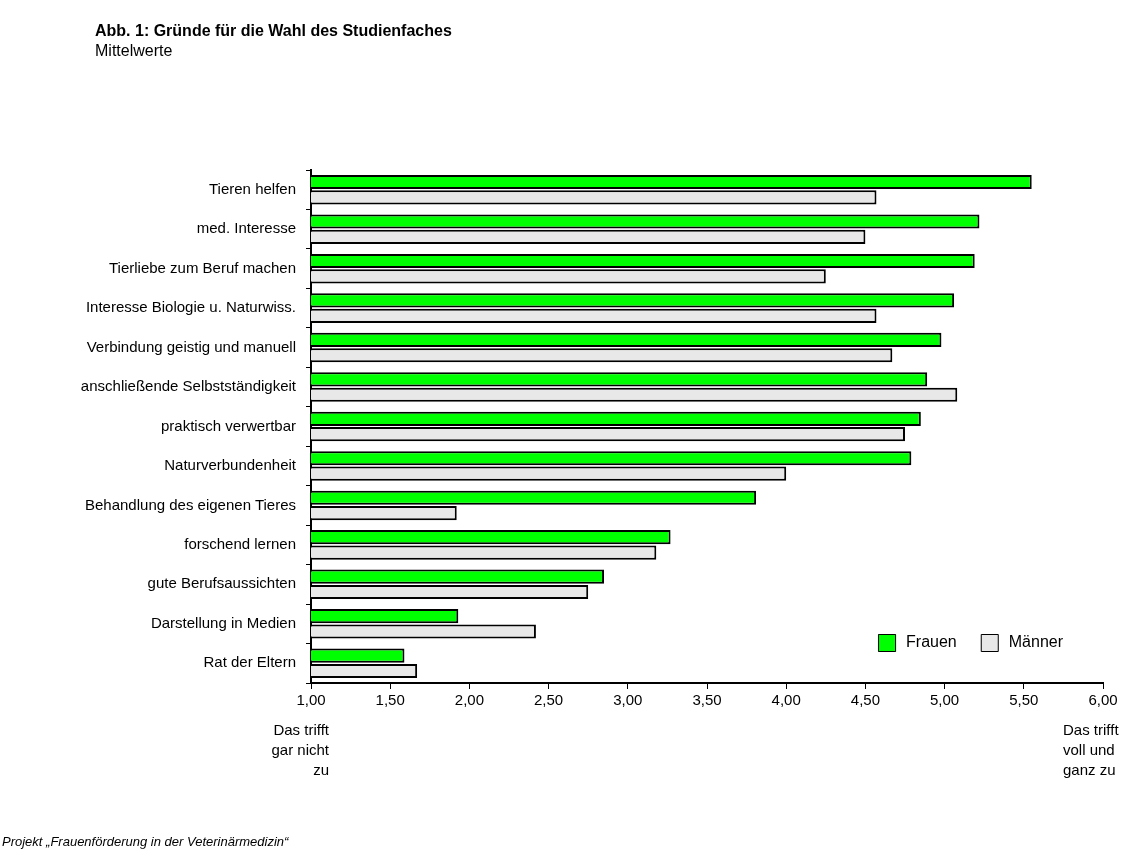 Image resolution: width=1128 pixels, height=854 pixels. What do you see at coordinates (1091, 750) in the screenshot?
I see `text: Das trifft voll und ganz zu` at bounding box center [1091, 750].